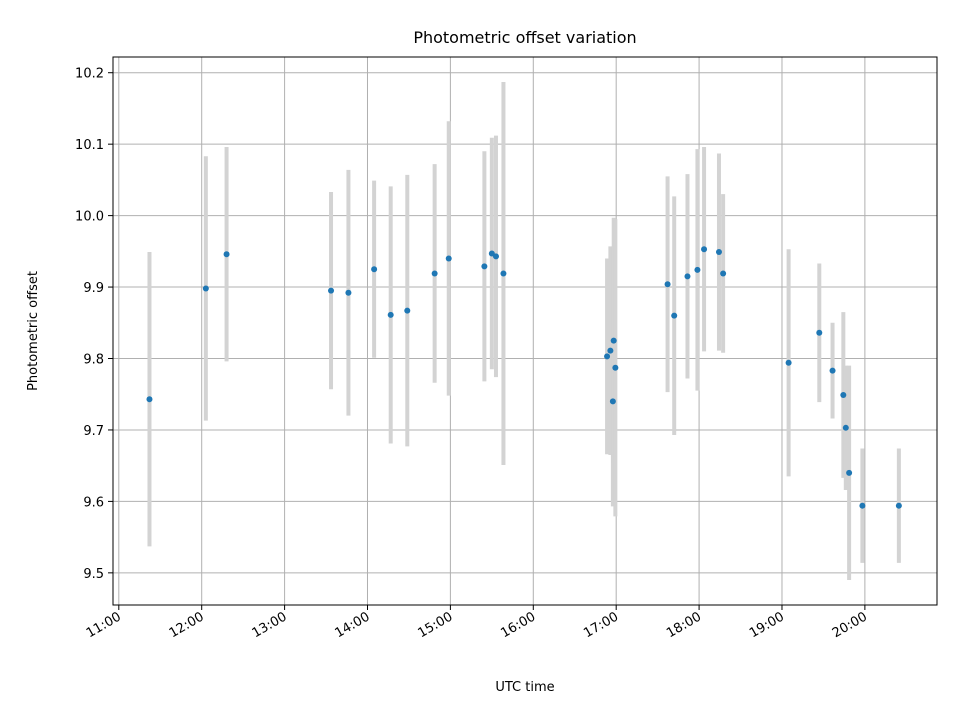 Image resolution: width=960 pixels, height=720 pixels. I want to click on x-tick-label: 17:00, so click(601, 625).